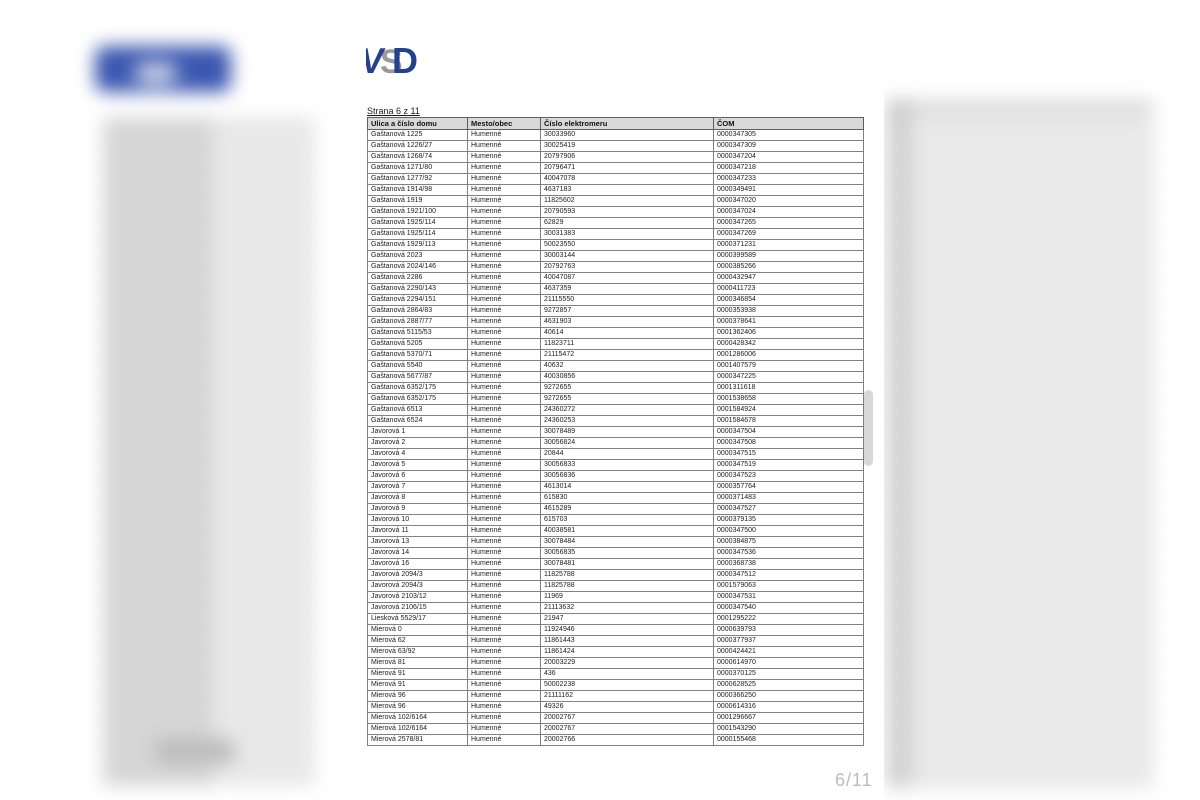 This screenshot has width=1200, height=800. Describe the element at coordinates (788, 366) in the screenshot. I see `table-cell: 0001407579` at that location.